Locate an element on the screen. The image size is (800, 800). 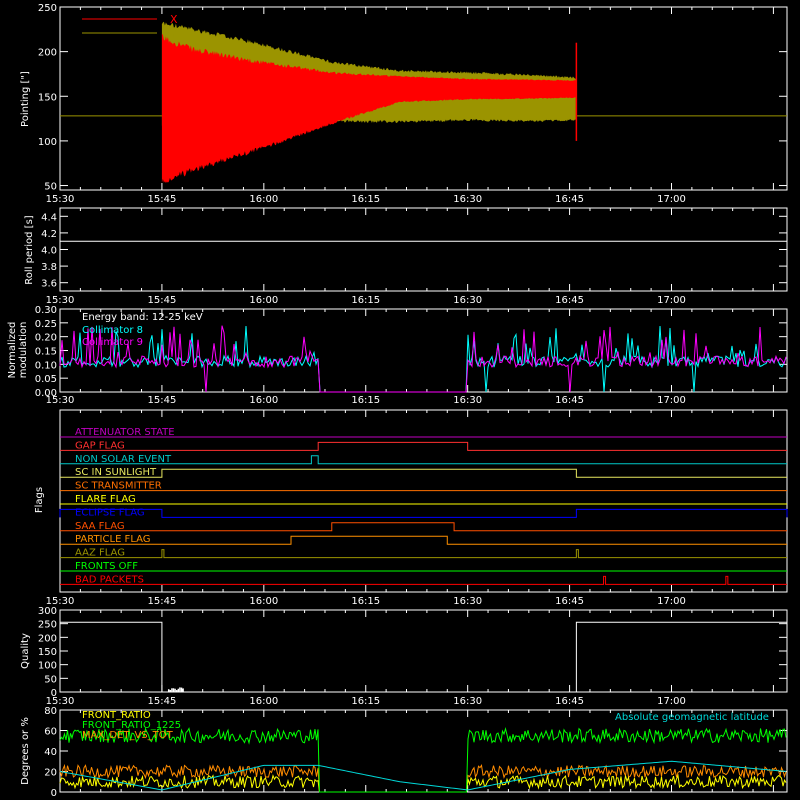
modulation-ylabel-line1: Normalized is located at coordinates (12, 350).